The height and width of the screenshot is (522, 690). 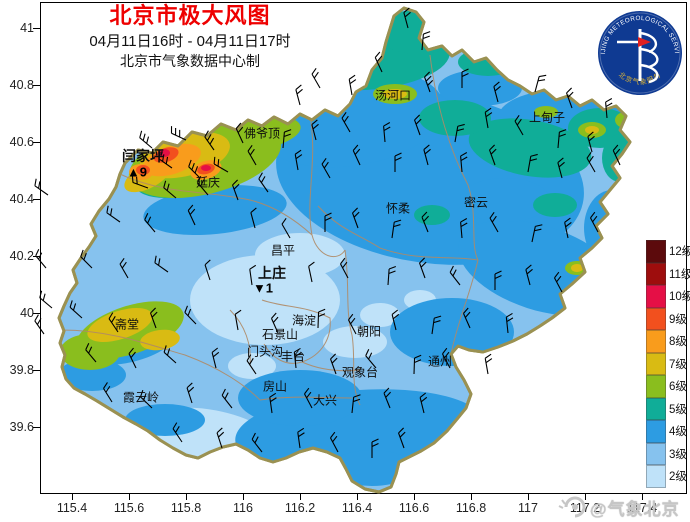 What do you see at coordinates (642, 508) in the screenshot?
I see `x-tick-label: 117.4` at bounding box center [642, 508].